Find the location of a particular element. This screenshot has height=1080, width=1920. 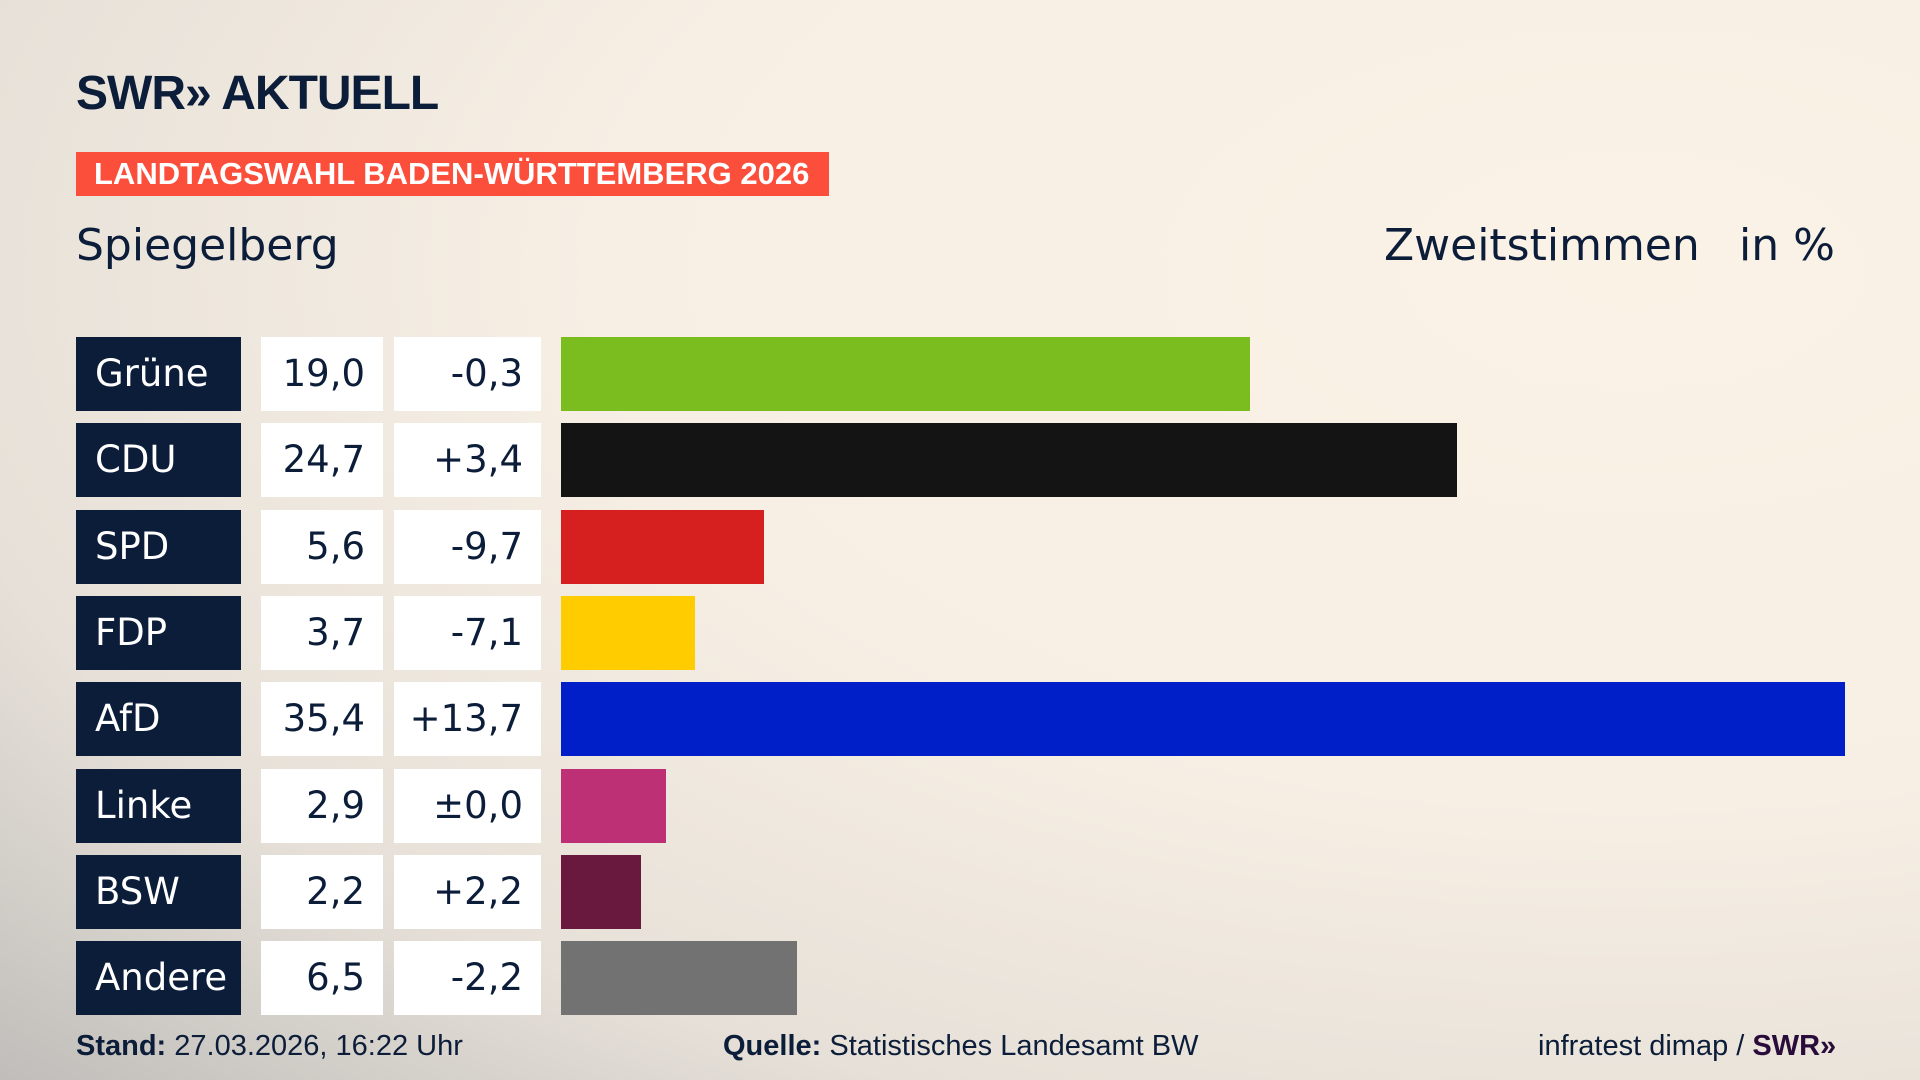

vote-share: 6,5 is located at coordinates (322, 978).